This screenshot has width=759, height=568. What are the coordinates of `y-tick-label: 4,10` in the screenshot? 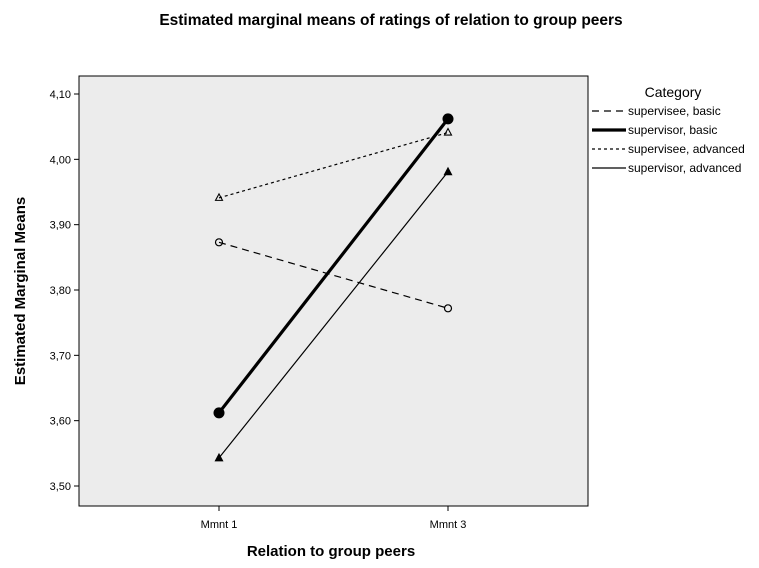 It's located at (60, 95).